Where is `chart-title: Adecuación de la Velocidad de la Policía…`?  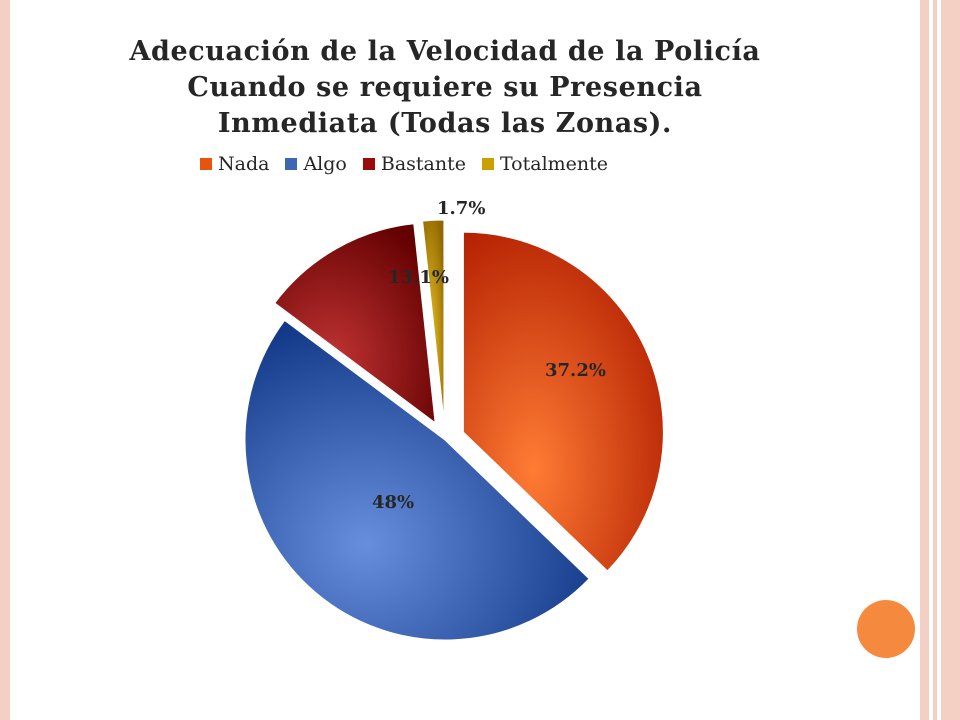
chart-title: Adecuación de la Velocidad de la Policía… is located at coordinates (445, 88).